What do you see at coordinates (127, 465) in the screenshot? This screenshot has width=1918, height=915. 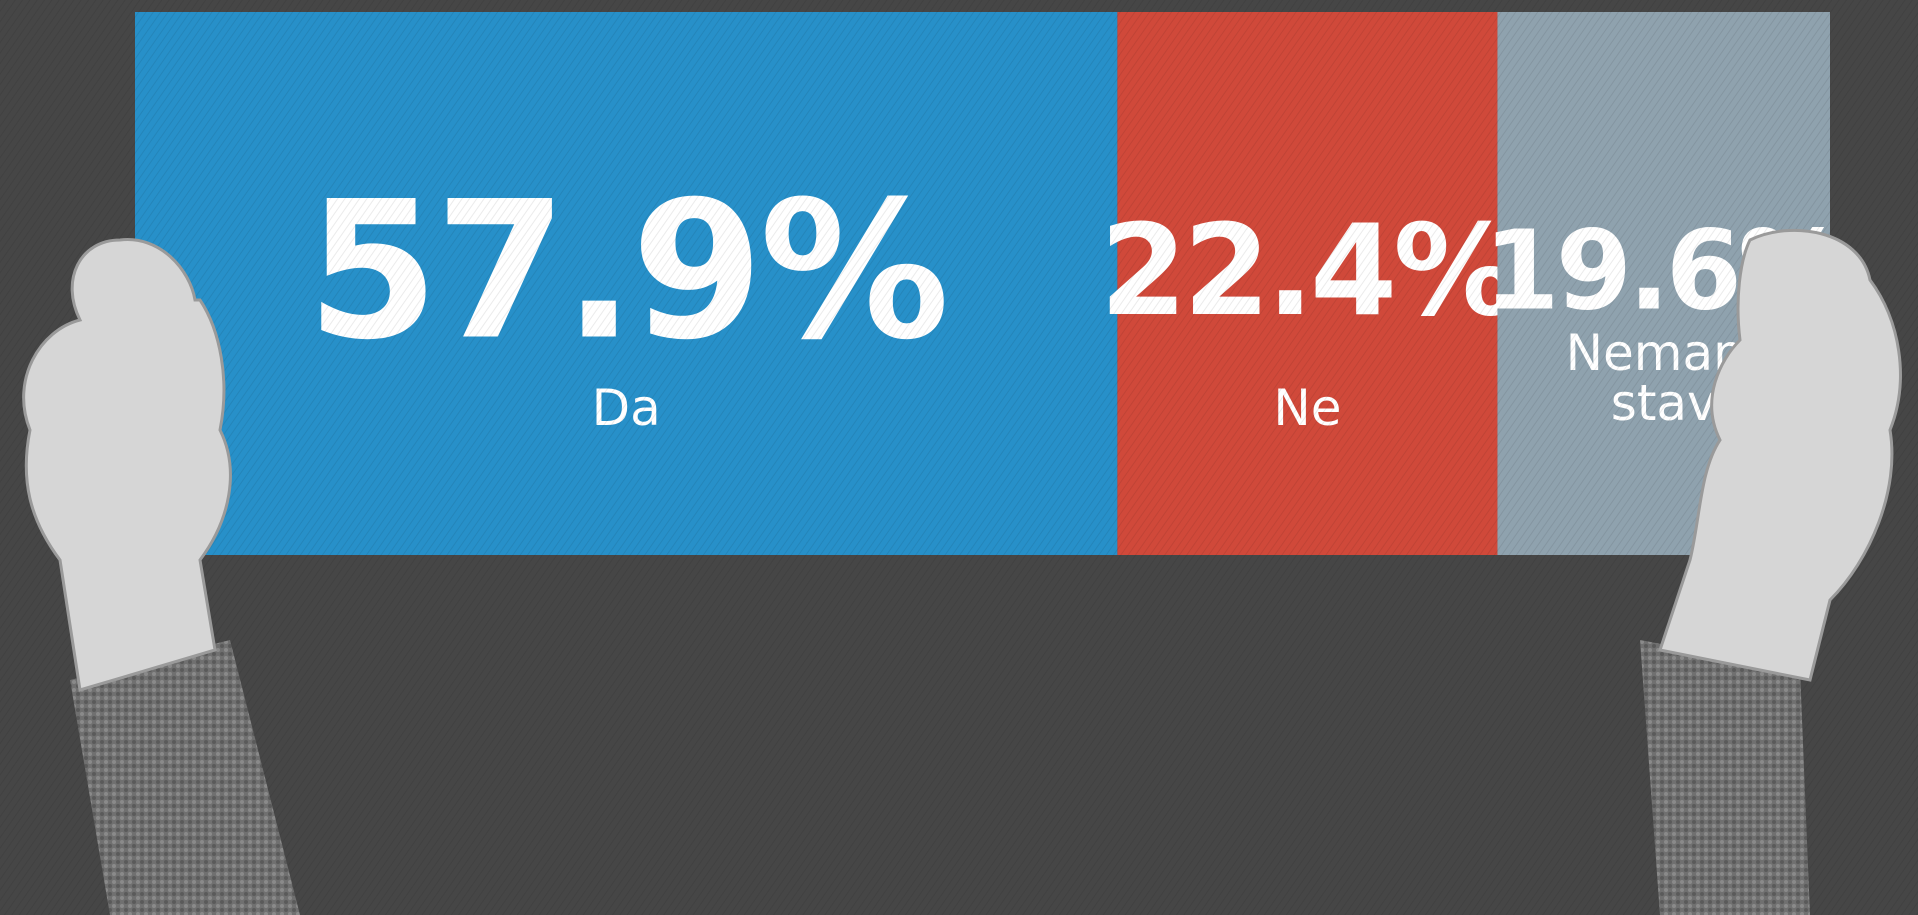 I see `left-hand` at bounding box center [127, 465].